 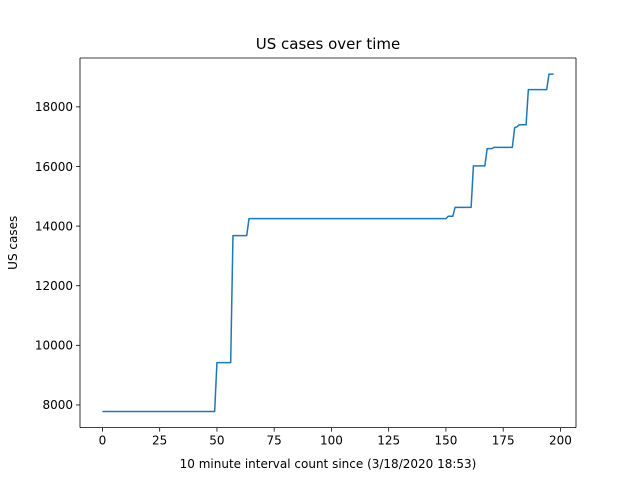 What do you see at coordinates (331, 441) in the screenshot?
I see `x-tick-label: 100` at bounding box center [331, 441].